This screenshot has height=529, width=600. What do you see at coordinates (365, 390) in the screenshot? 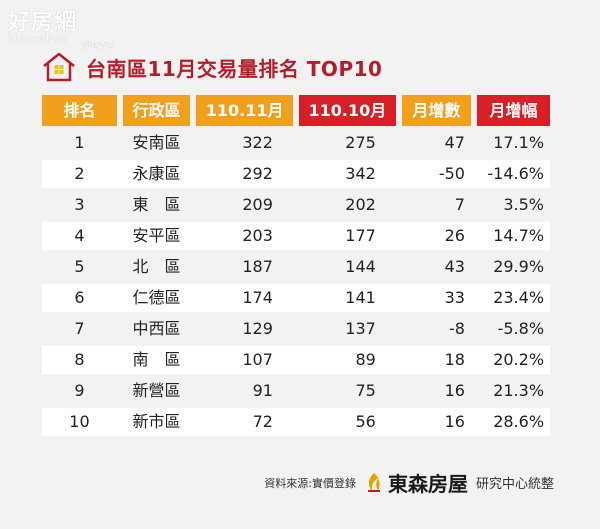
I see `cell-oct: 75` at bounding box center [365, 390].